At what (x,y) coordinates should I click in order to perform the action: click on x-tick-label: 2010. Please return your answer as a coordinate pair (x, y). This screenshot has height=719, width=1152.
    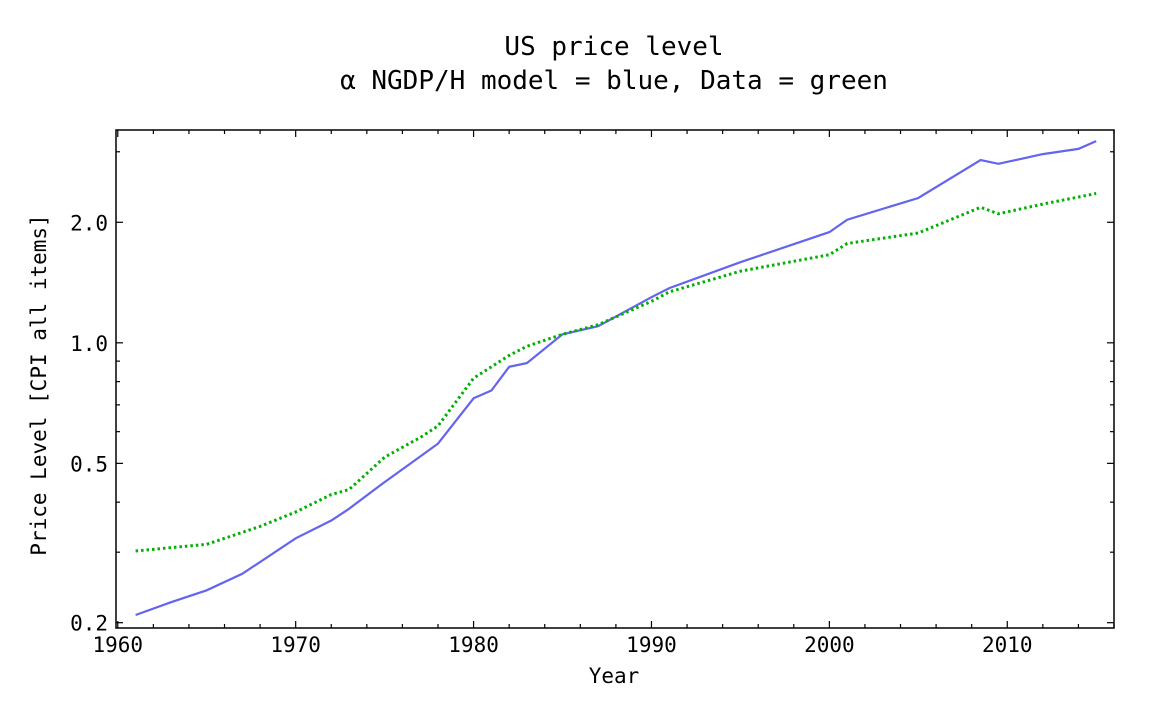
    Looking at the image, I should click on (1007, 645).